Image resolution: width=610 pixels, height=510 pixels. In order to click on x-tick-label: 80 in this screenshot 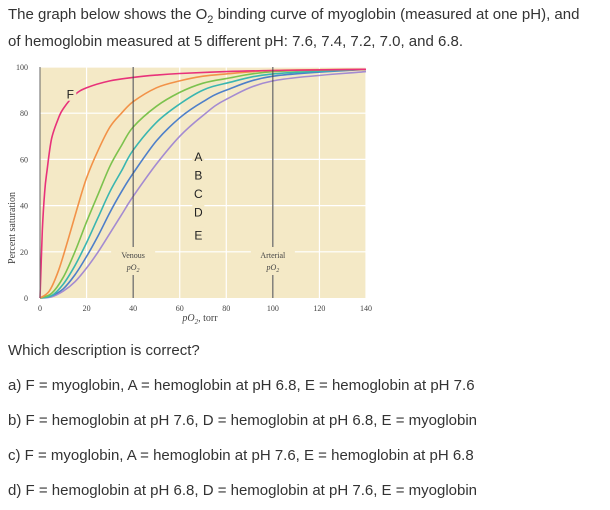, I will do `click(226, 308)`.